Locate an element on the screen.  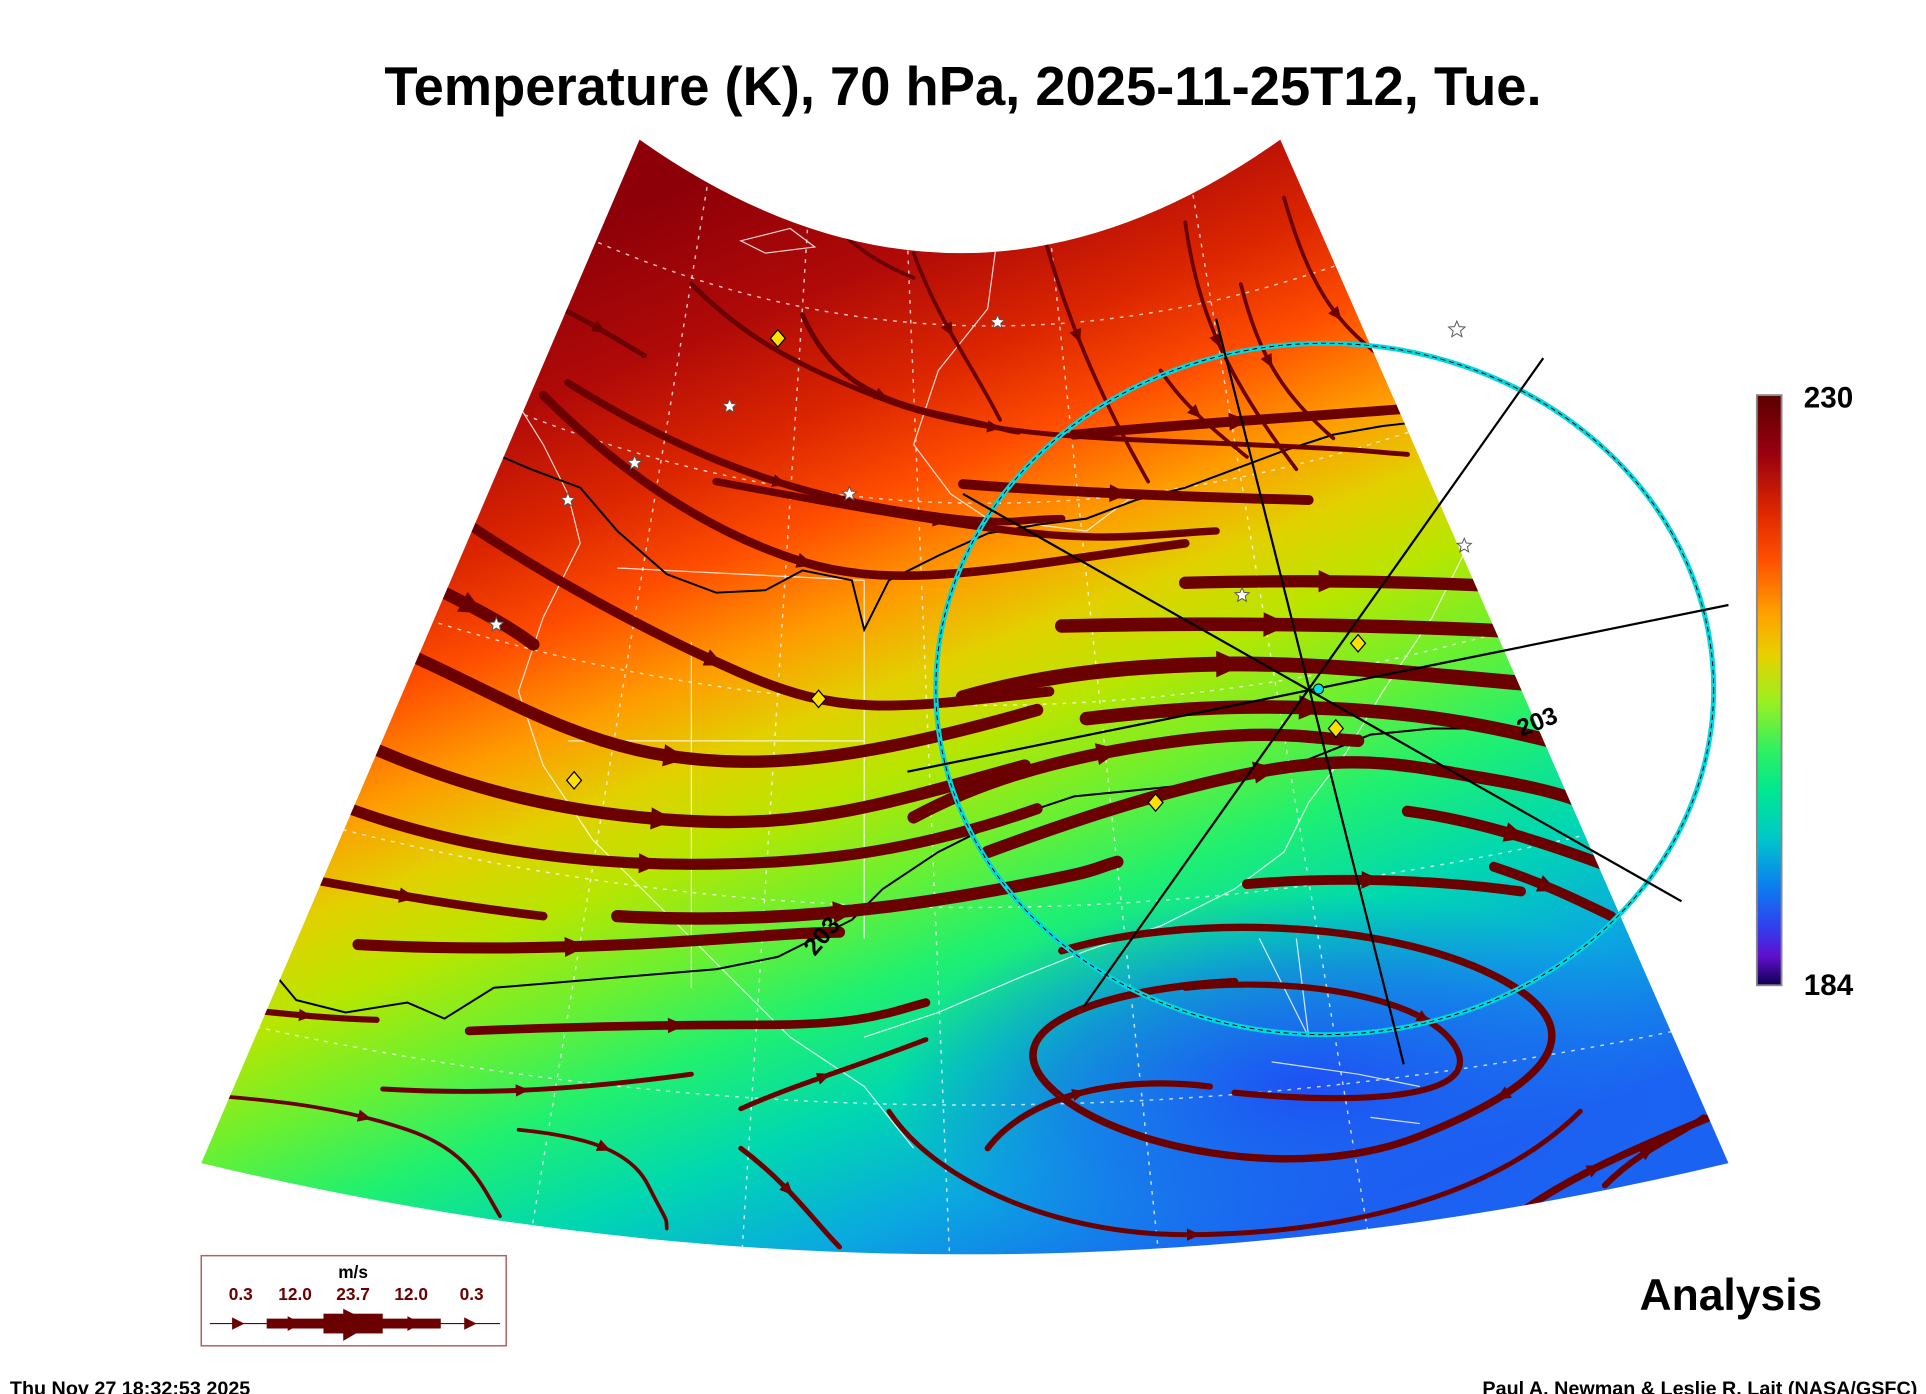
colorbar-scale is located at coordinates (1769, 690).